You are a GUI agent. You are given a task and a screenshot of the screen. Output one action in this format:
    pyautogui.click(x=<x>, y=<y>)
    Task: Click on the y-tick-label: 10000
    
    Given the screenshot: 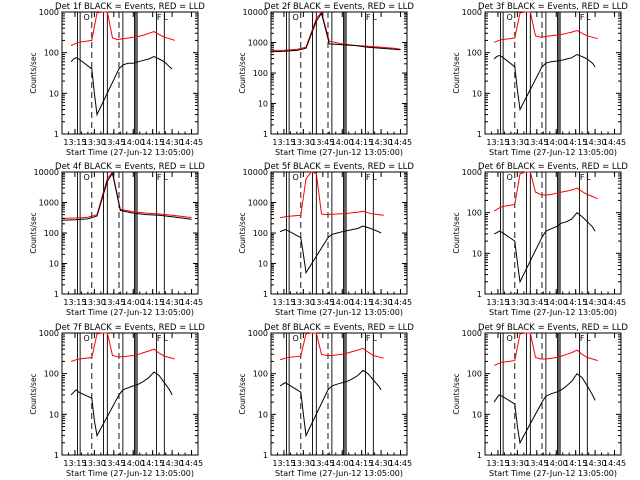 What is the action you would take?
    pyautogui.click(x=46, y=172)
    